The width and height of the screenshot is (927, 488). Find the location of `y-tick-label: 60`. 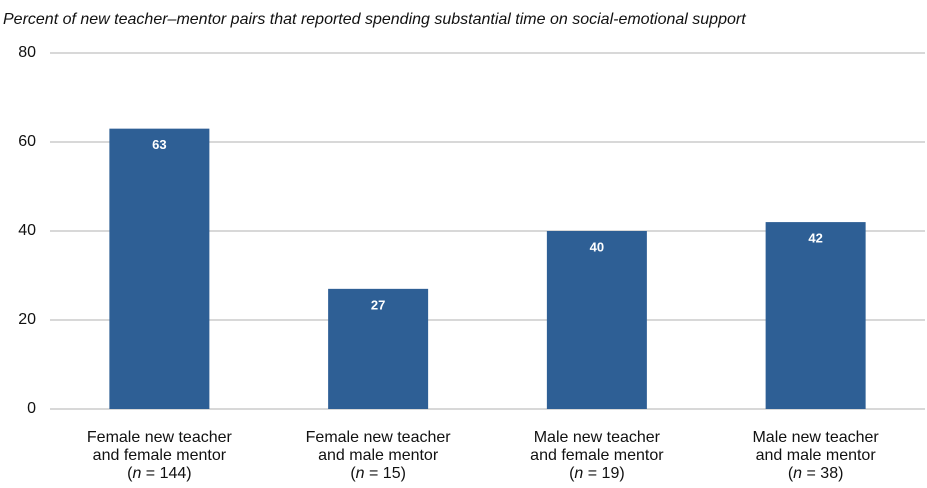

y-tick-label: 60 is located at coordinates (27, 141).